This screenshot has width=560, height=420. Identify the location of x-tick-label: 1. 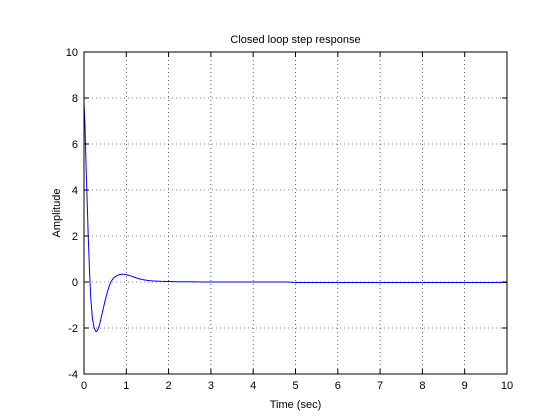
(126, 386).